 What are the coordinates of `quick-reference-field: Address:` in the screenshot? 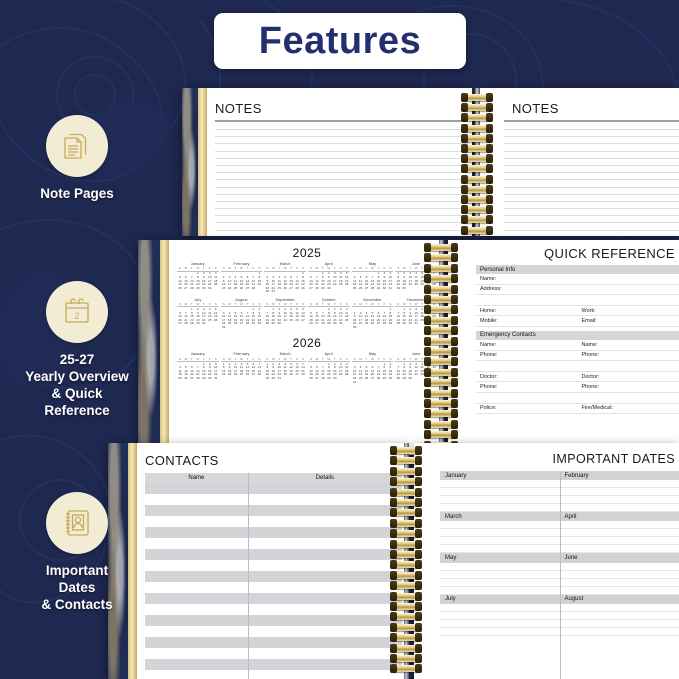 It's located at (491, 289).